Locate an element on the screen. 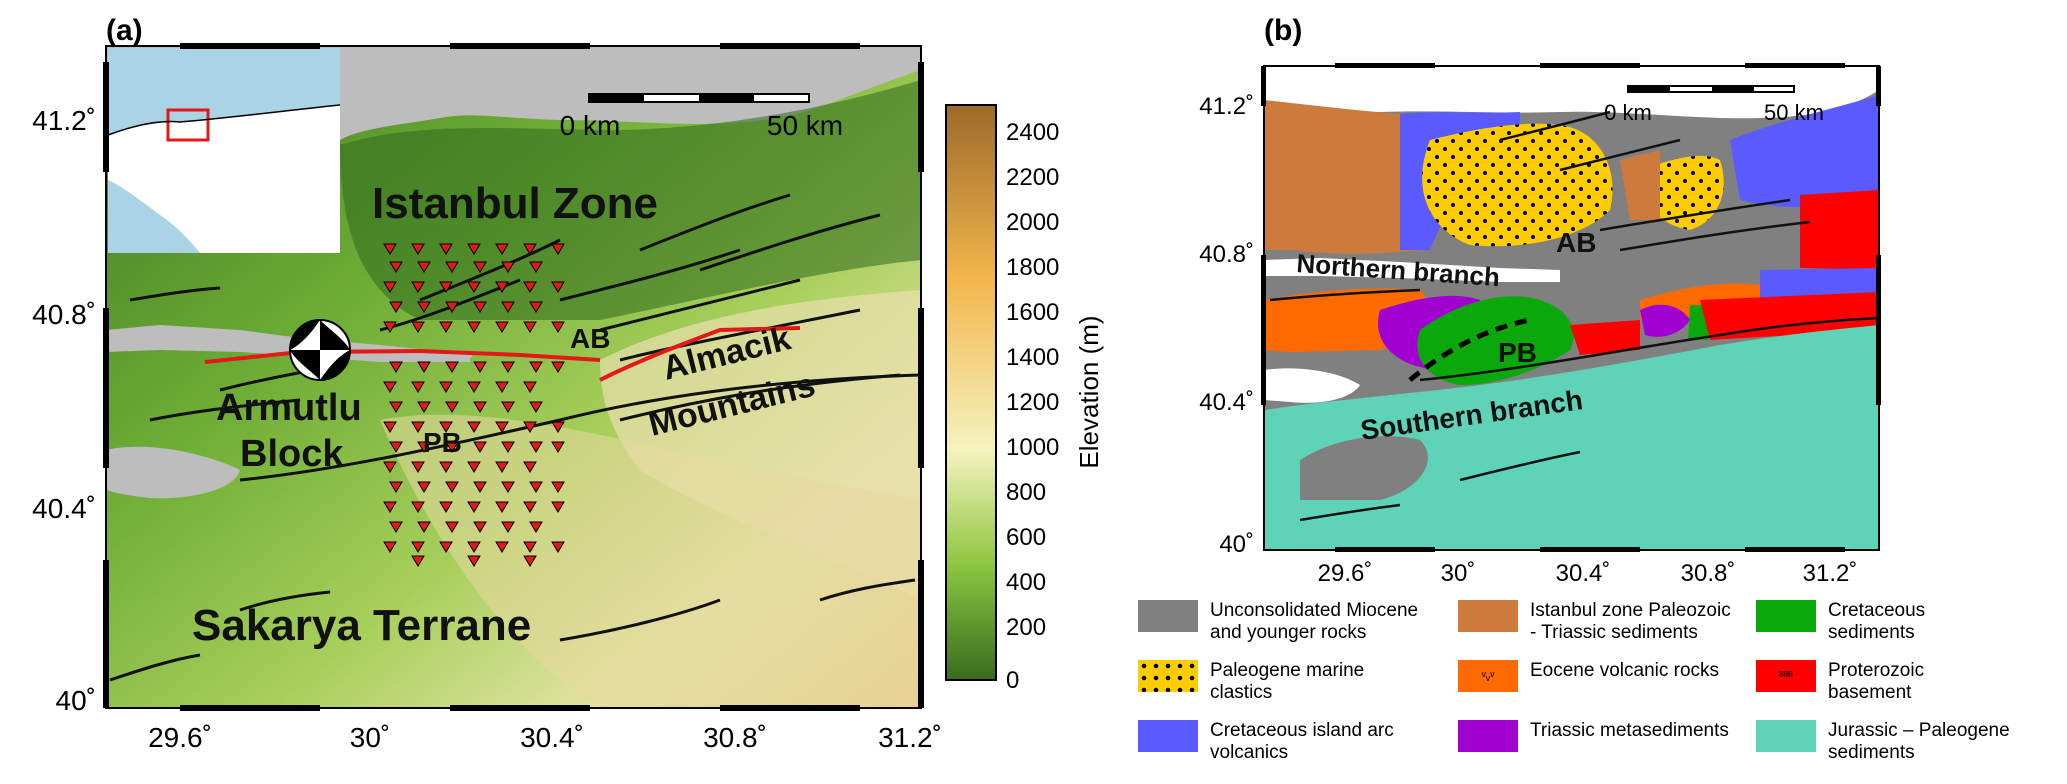 The height and width of the screenshot is (784, 2067). label-ab-b: AB is located at coordinates (1576, 242).